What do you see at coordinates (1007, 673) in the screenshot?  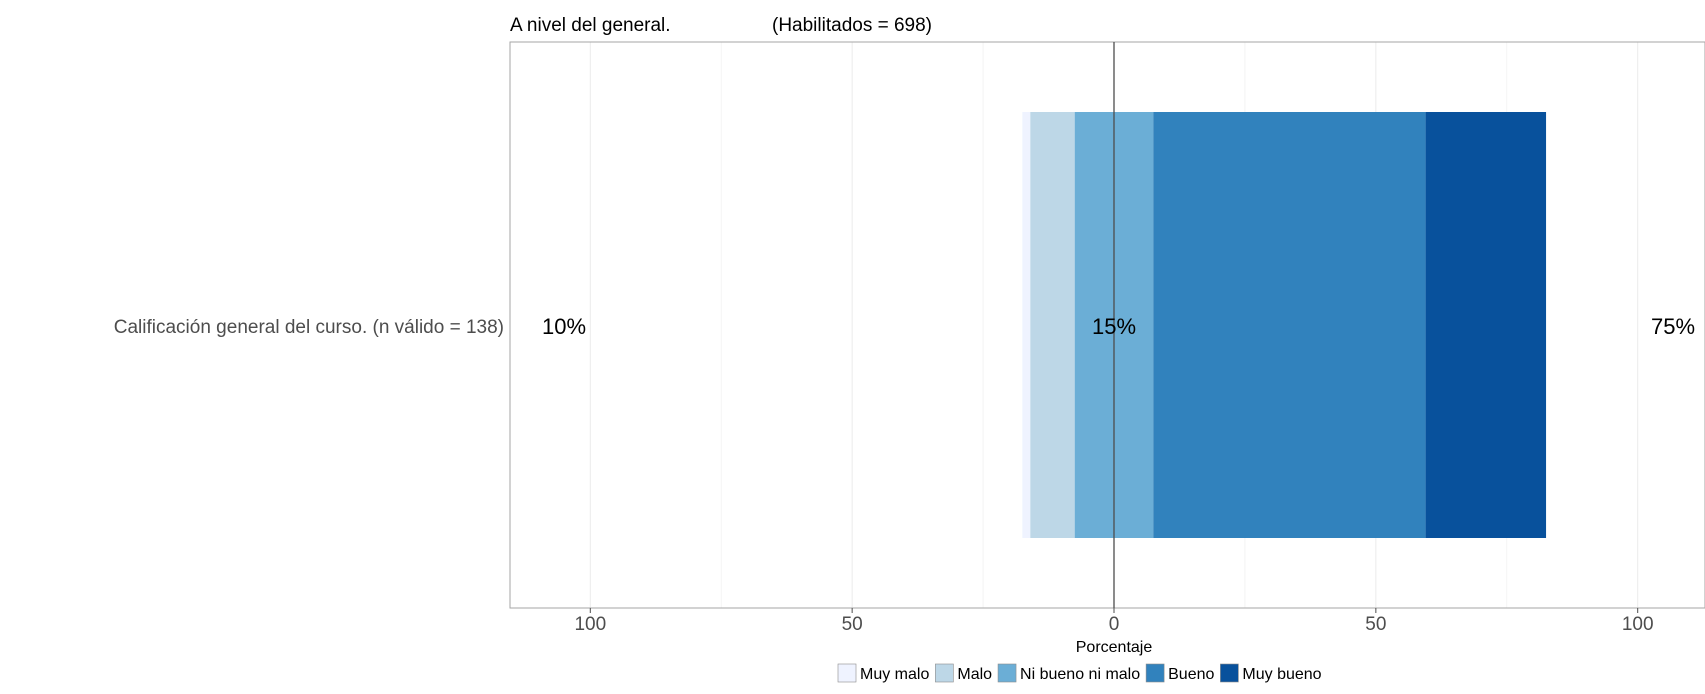 I see `legend-swatch-ni-bueno-ni-malo` at bounding box center [1007, 673].